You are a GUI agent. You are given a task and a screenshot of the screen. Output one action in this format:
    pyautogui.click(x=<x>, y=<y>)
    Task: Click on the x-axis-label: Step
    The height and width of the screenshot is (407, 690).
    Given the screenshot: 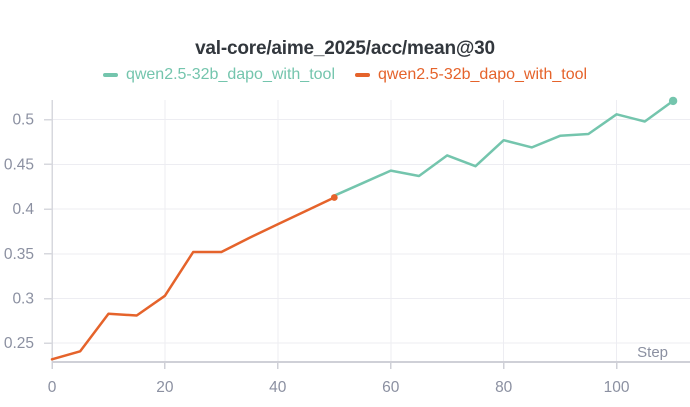 What is the action you would take?
    pyautogui.click(x=652, y=352)
    